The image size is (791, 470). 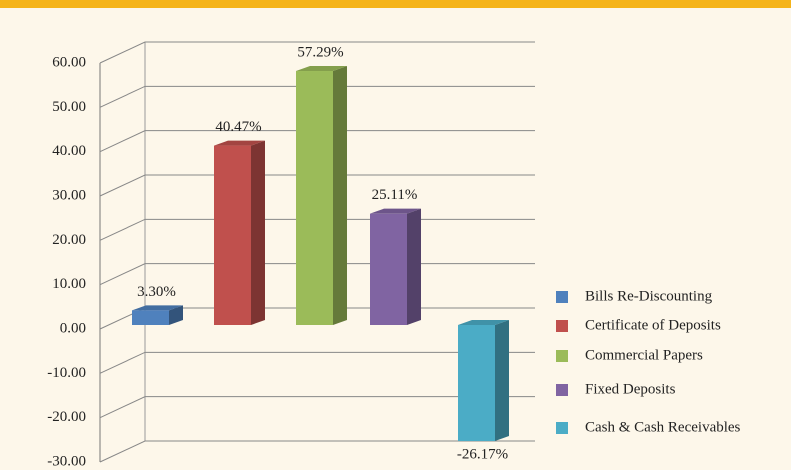 I want to click on y-tick-label: 0.00, so click(x=73, y=328).